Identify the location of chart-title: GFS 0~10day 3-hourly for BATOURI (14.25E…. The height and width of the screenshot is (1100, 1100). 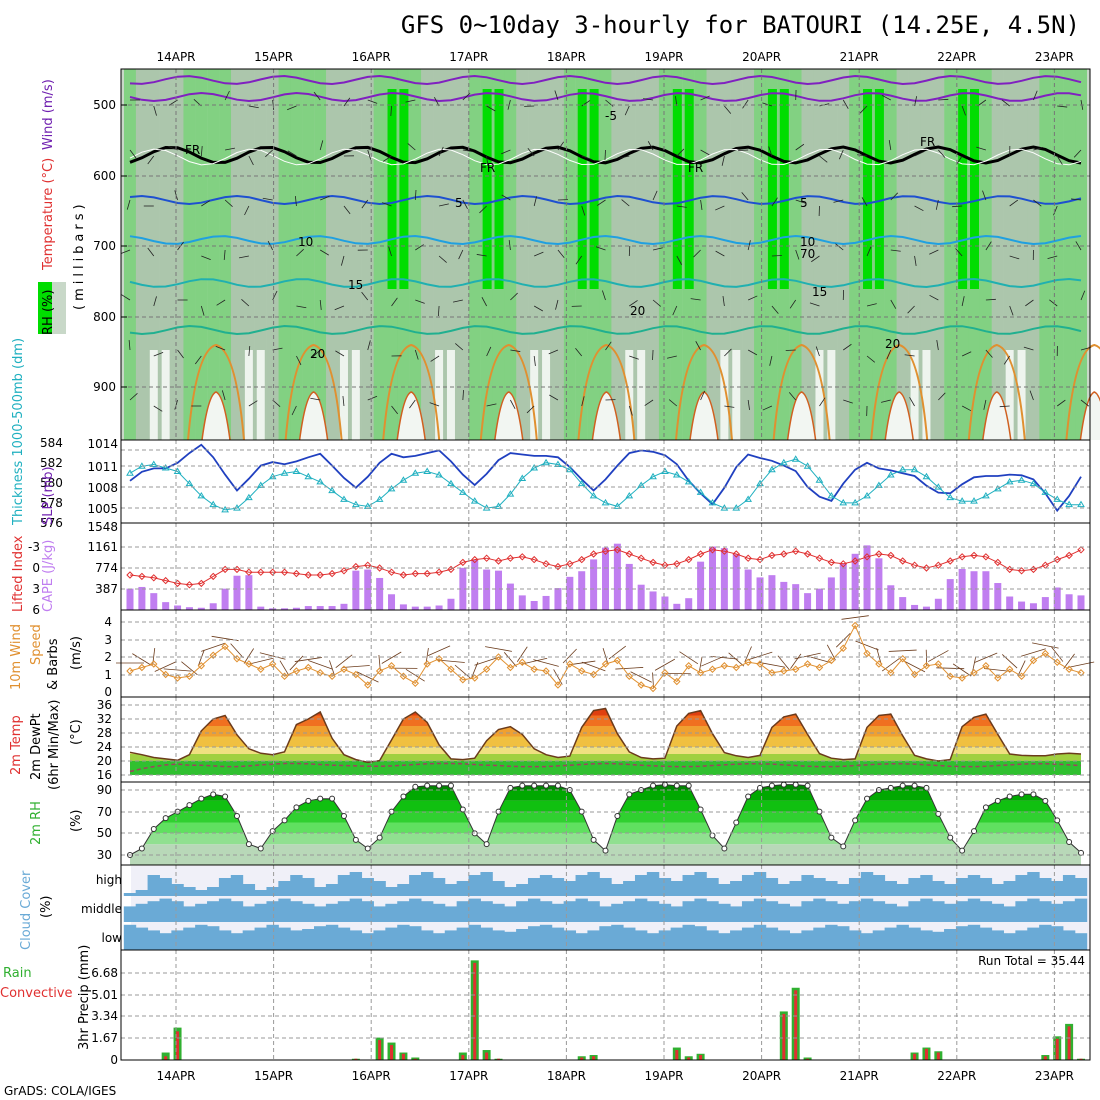
(740, 25).